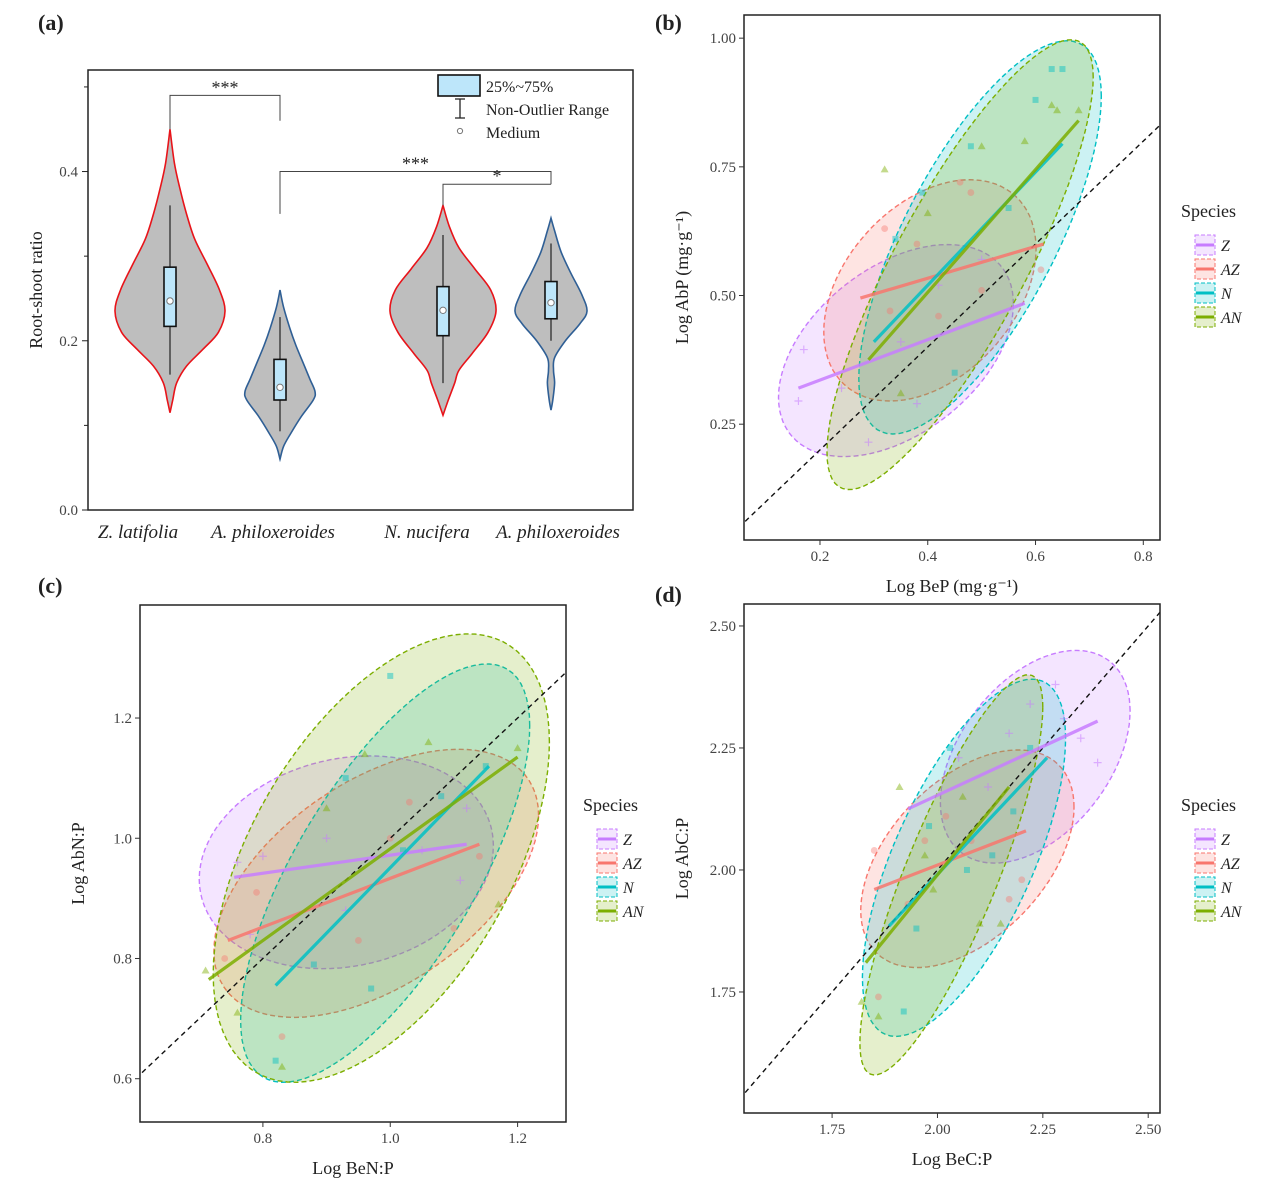 The width and height of the screenshot is (1269, 1183). I want to click on legend-median-swatch, so click(460, 131).